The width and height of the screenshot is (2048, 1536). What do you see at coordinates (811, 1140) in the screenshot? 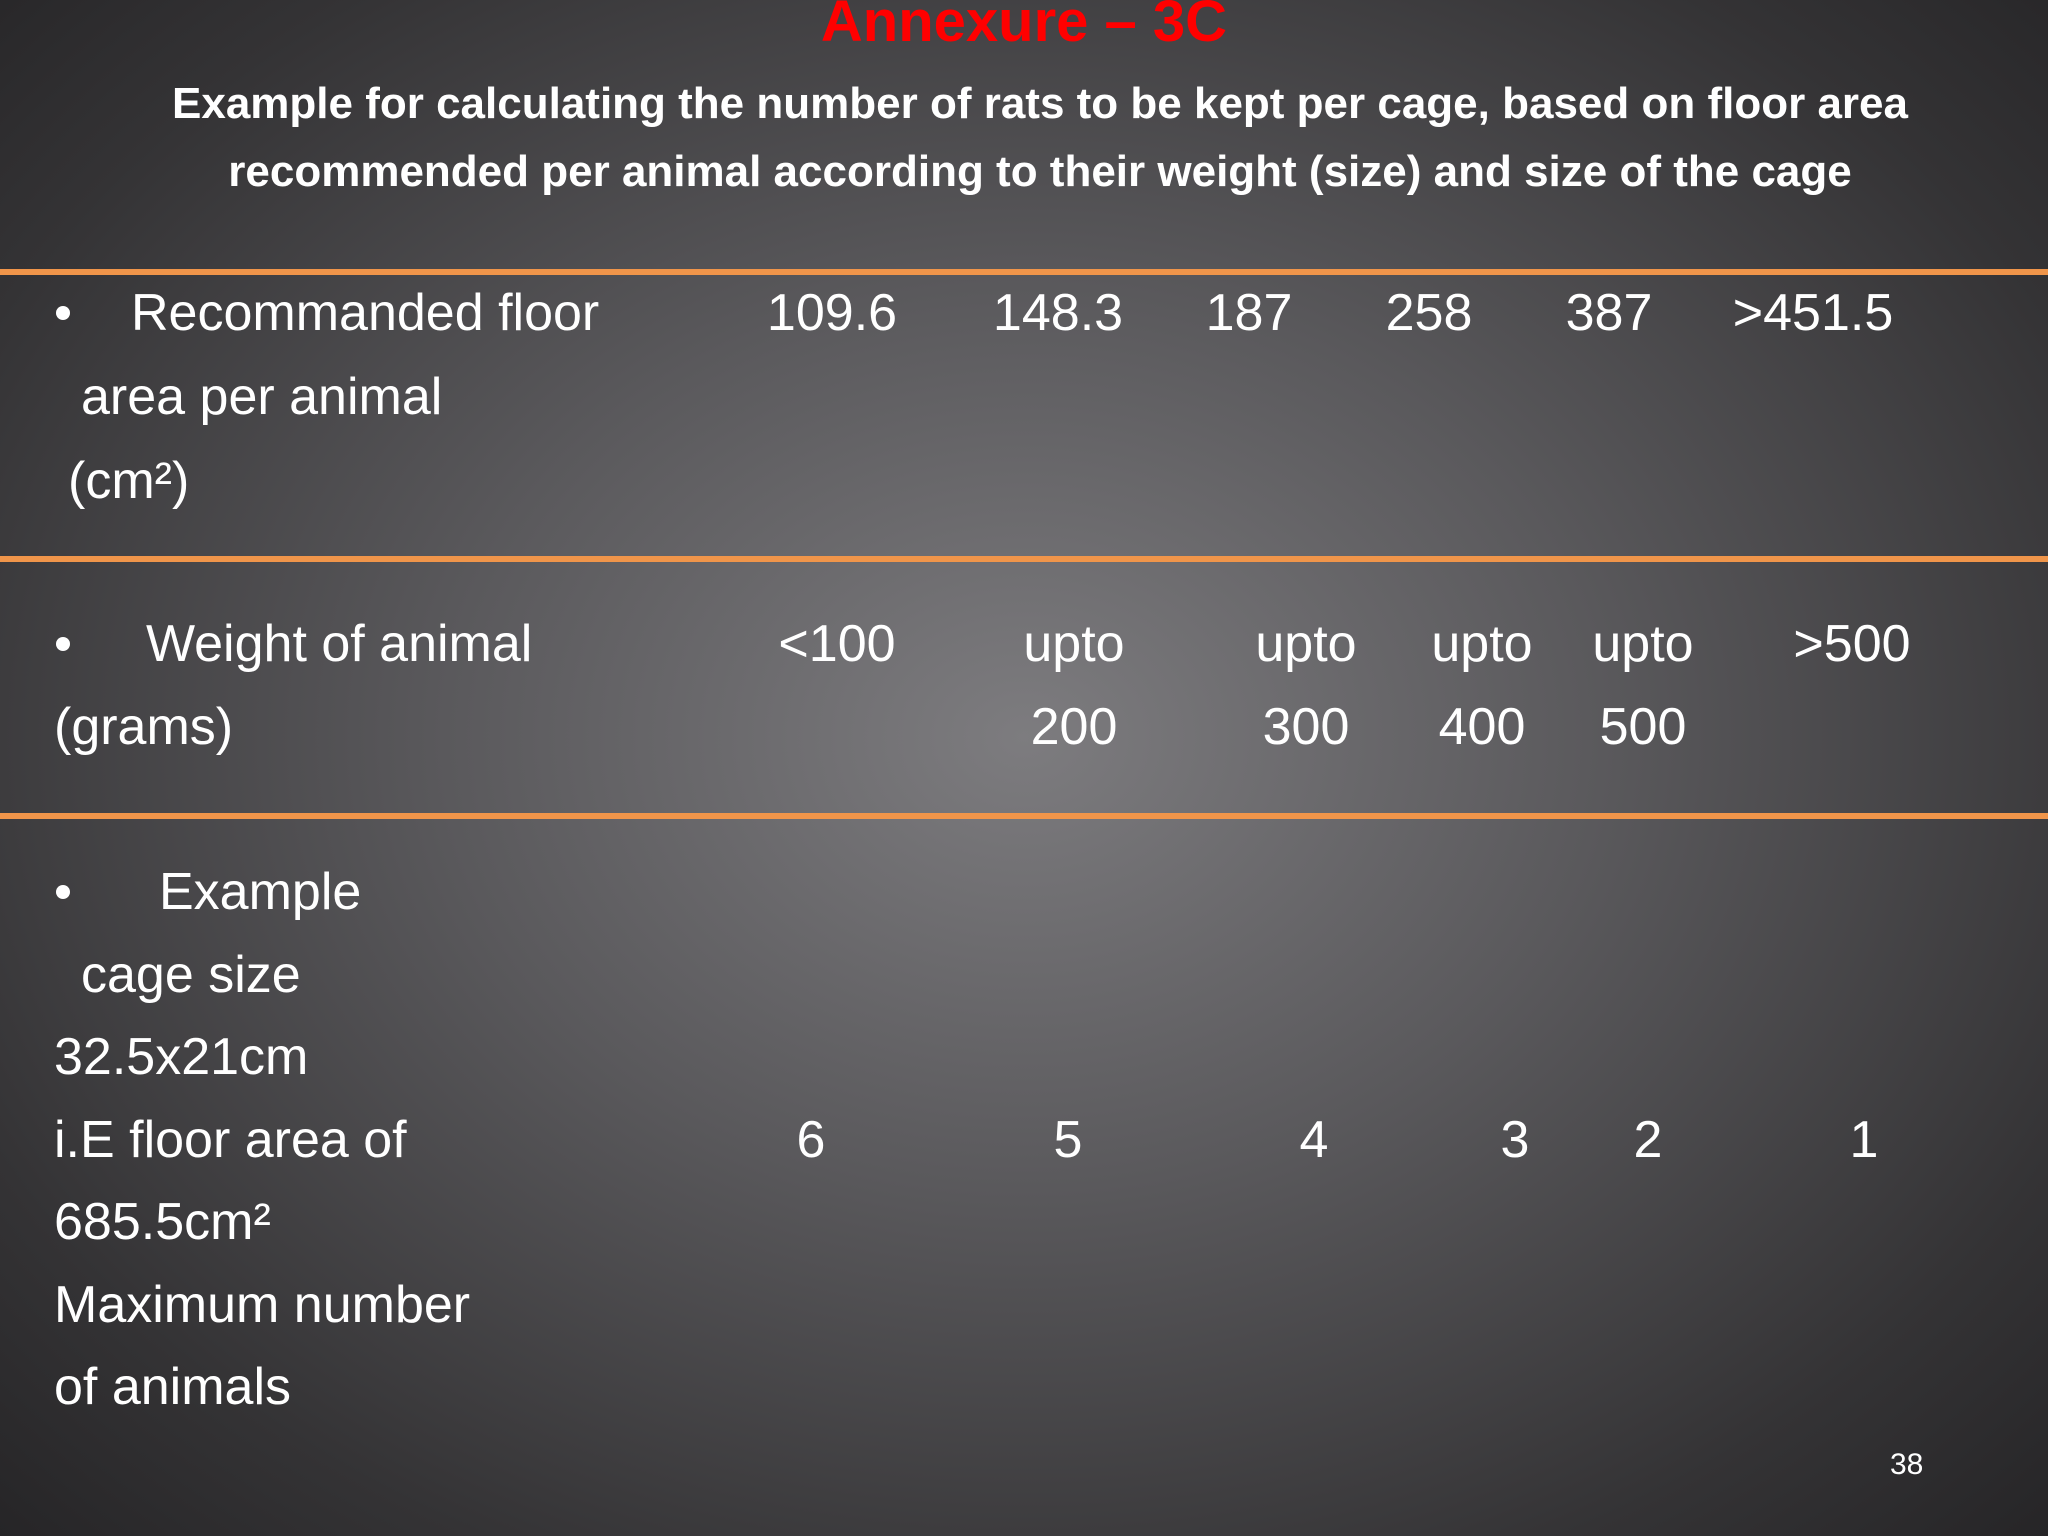
I see `table-cell: 6` at bounding box center [811, 1140].